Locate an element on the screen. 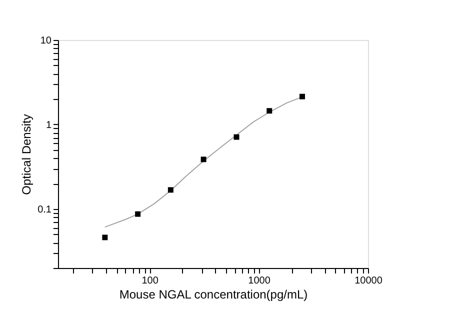 The image size is (450, 318). y-tick-label: 10 is located at coordinates (46, 41).